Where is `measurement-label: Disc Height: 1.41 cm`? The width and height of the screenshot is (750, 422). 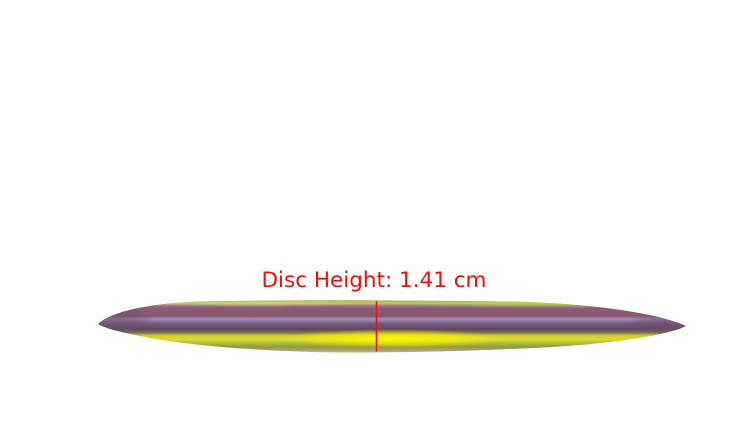 measurement-label: Disc Height: 1.41 cm is located at coordinates (373, 280).